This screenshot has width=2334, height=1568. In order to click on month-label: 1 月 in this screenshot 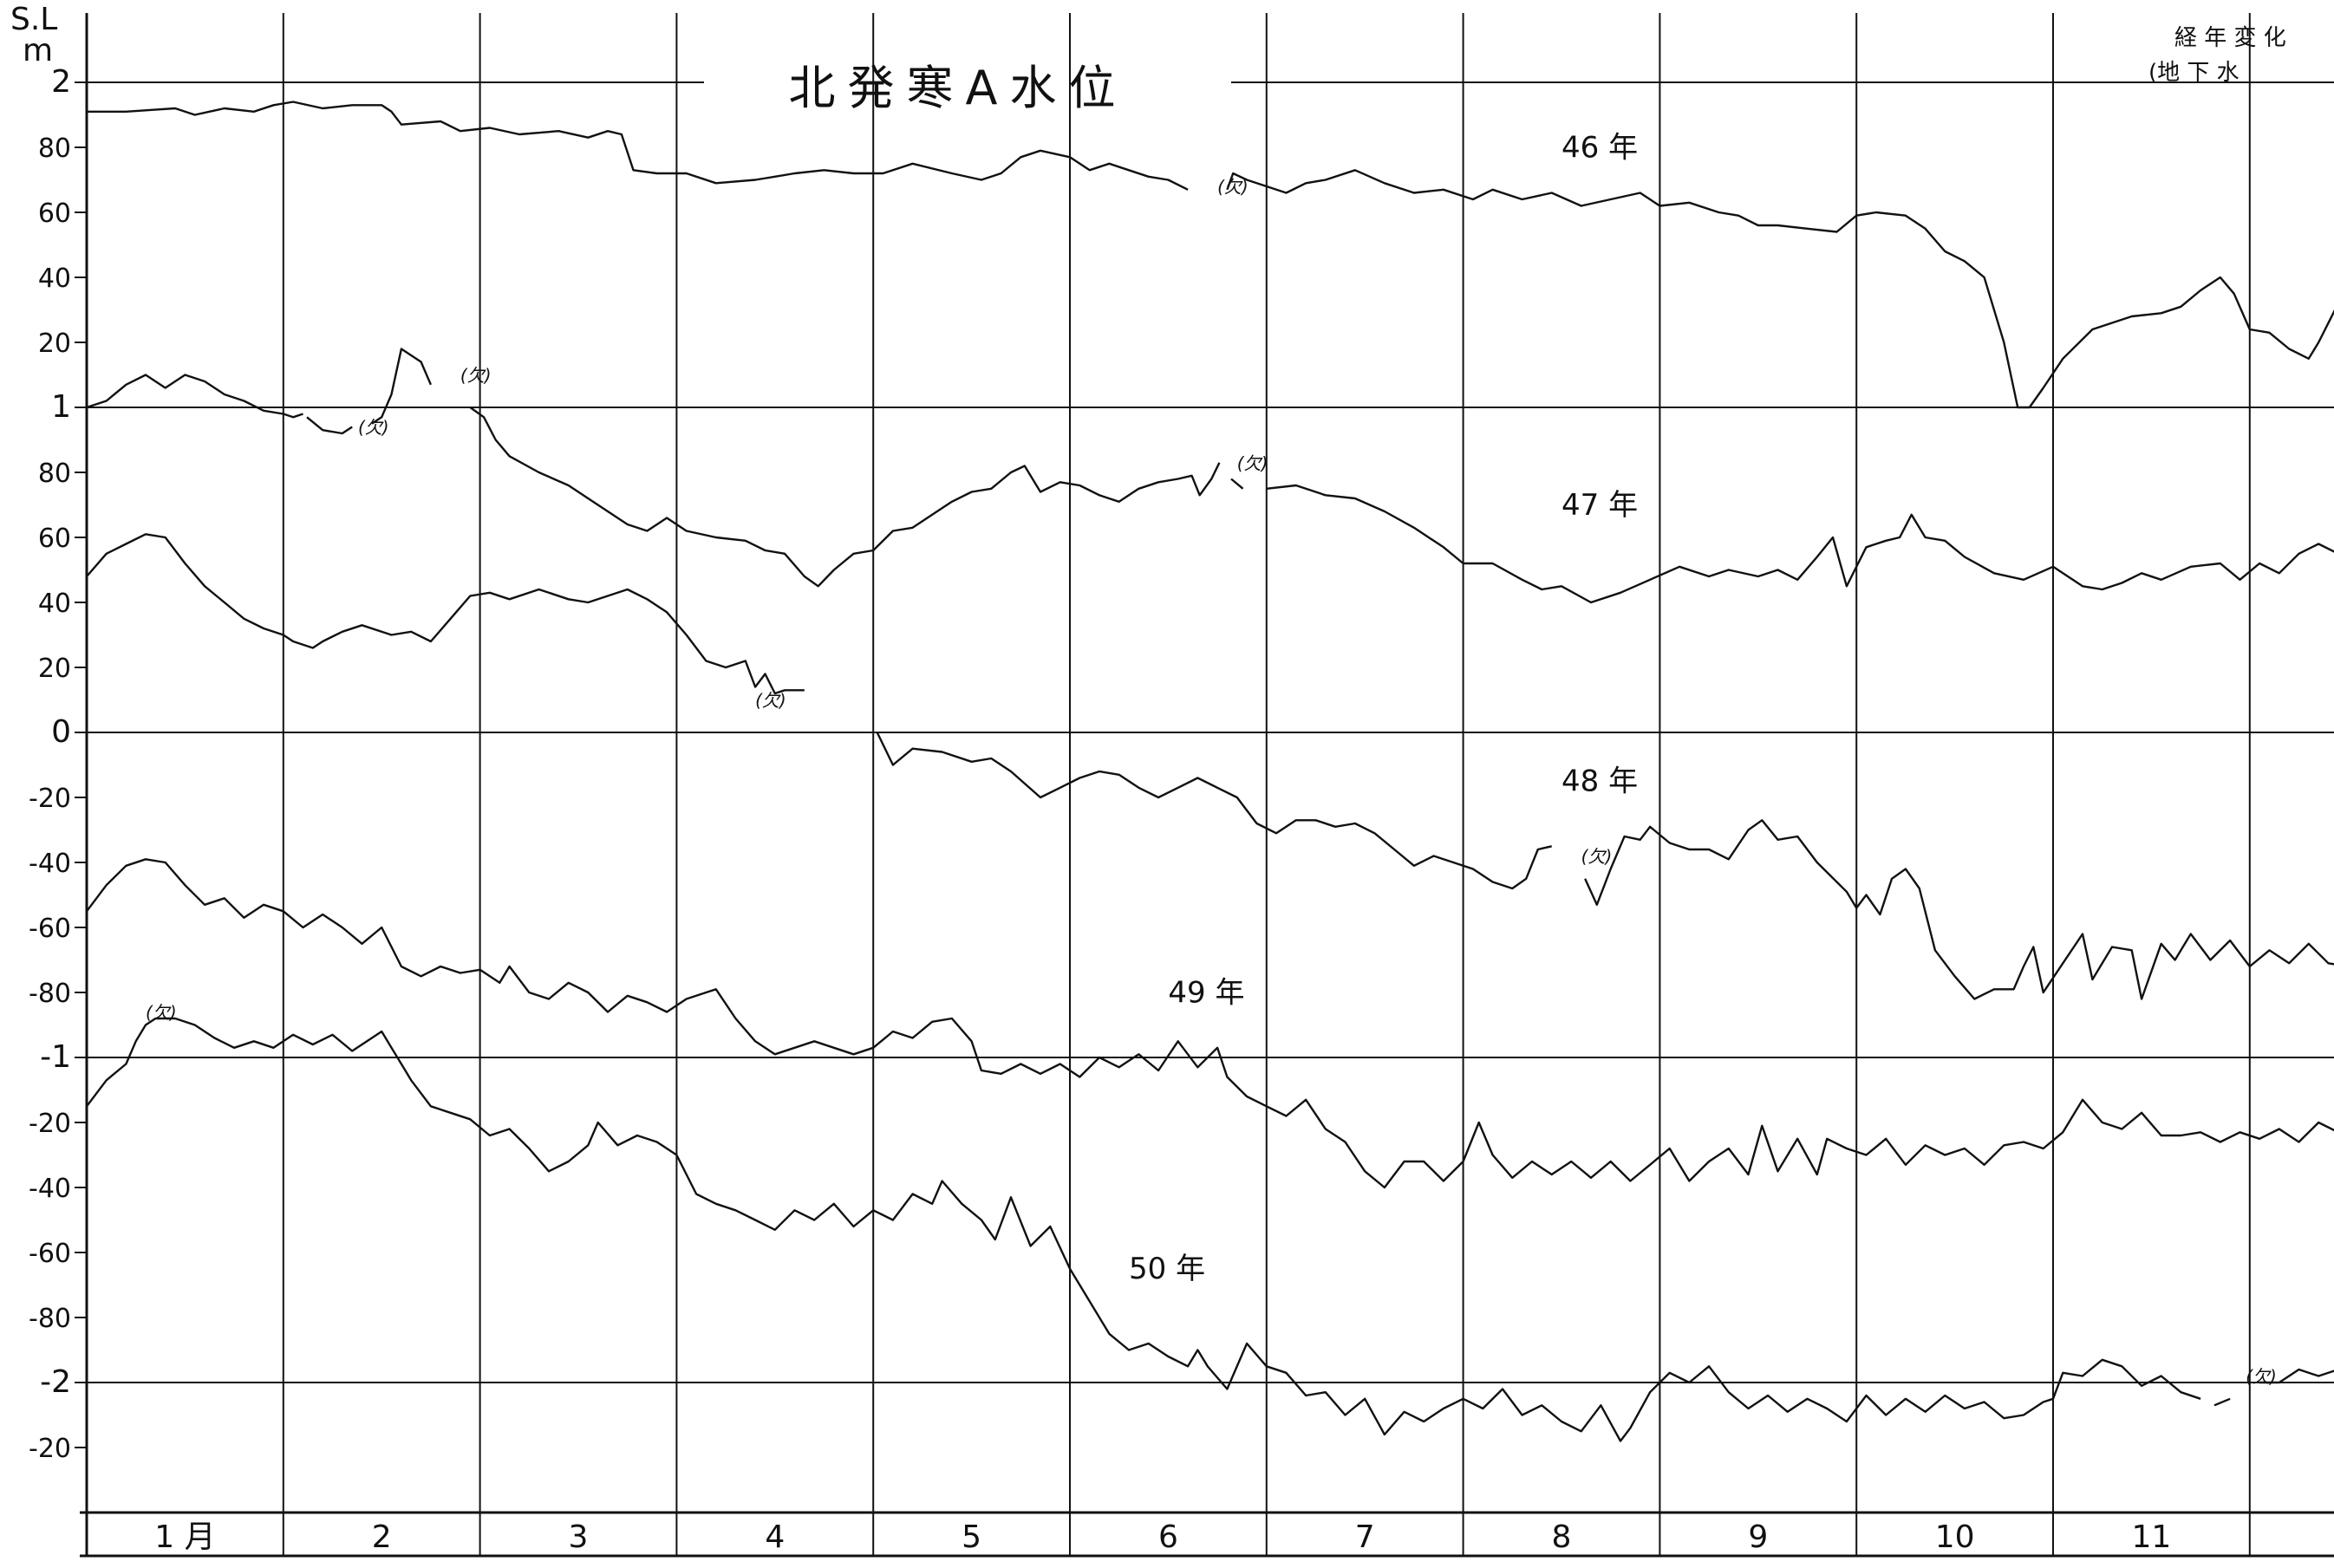, I will do `click(184, 1537)`.